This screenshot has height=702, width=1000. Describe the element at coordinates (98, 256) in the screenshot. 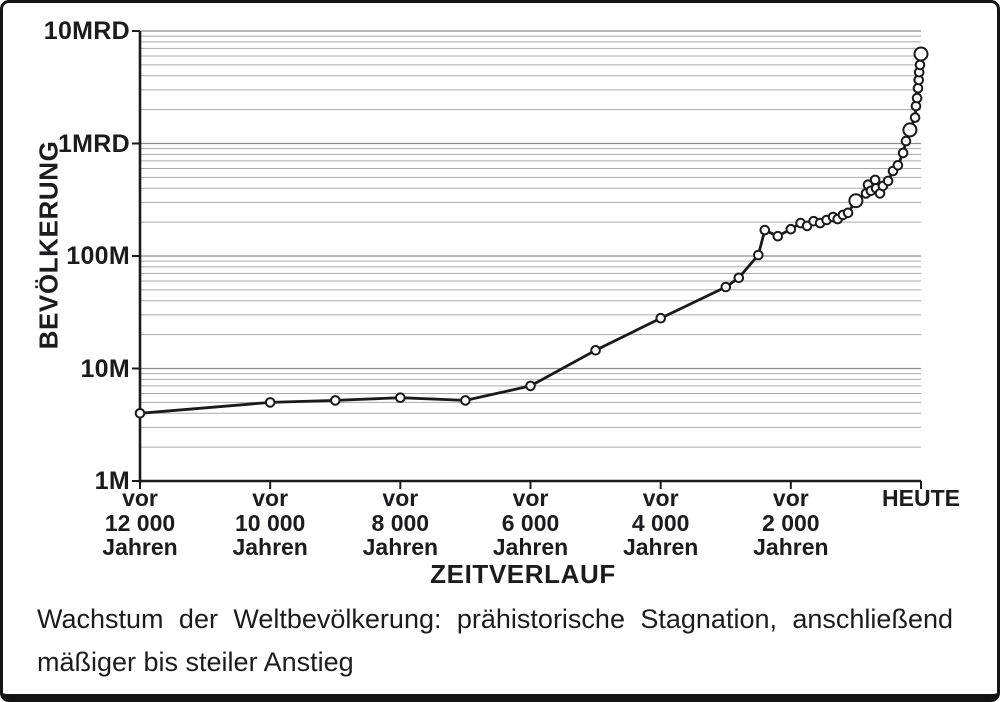

I see `y-tick-label: 100M` at that location.